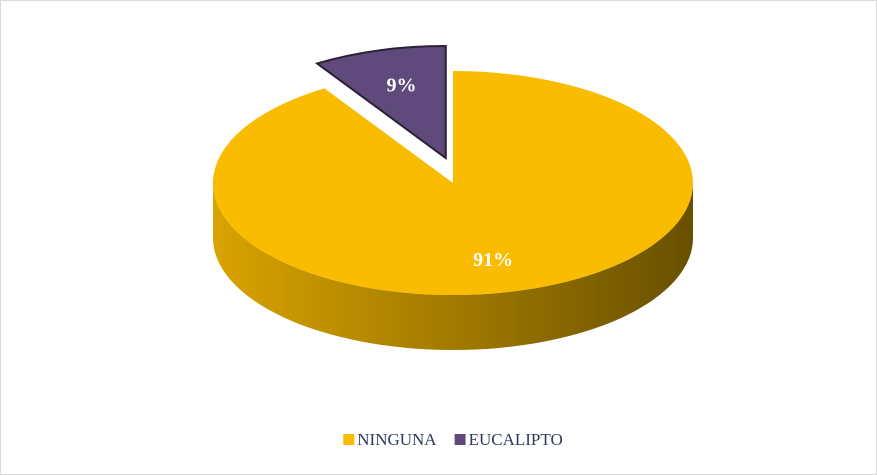 Image resolution: width=877 pixels, height=475 pixels. Describe the element at coordinates (493, 260) in the screenshot. I see `data-label: 91%` at that location.